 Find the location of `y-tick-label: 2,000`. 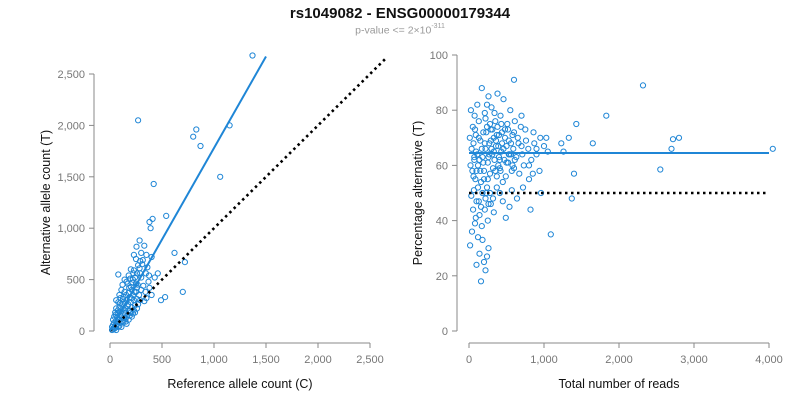

y-tick-label: 2,000 is located at coordinates (71, 126).